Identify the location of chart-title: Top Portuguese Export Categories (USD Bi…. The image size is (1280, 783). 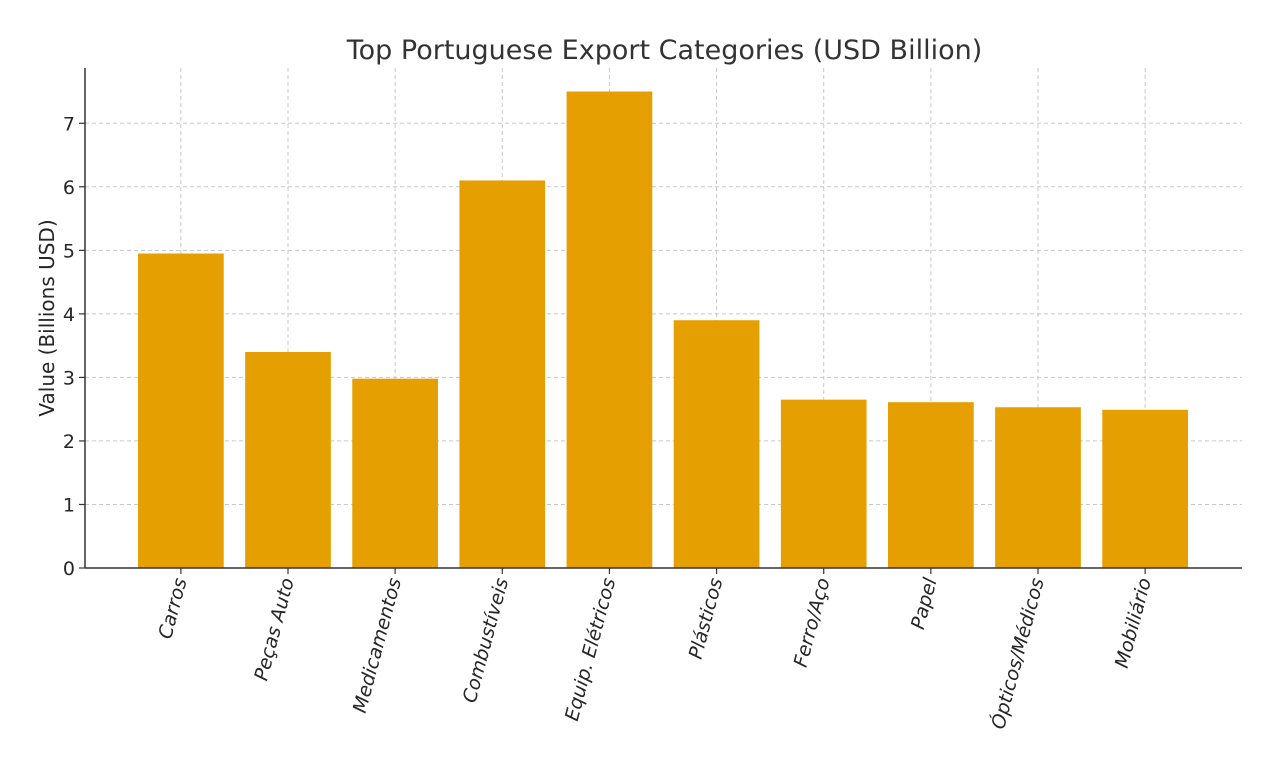
(664, 50).